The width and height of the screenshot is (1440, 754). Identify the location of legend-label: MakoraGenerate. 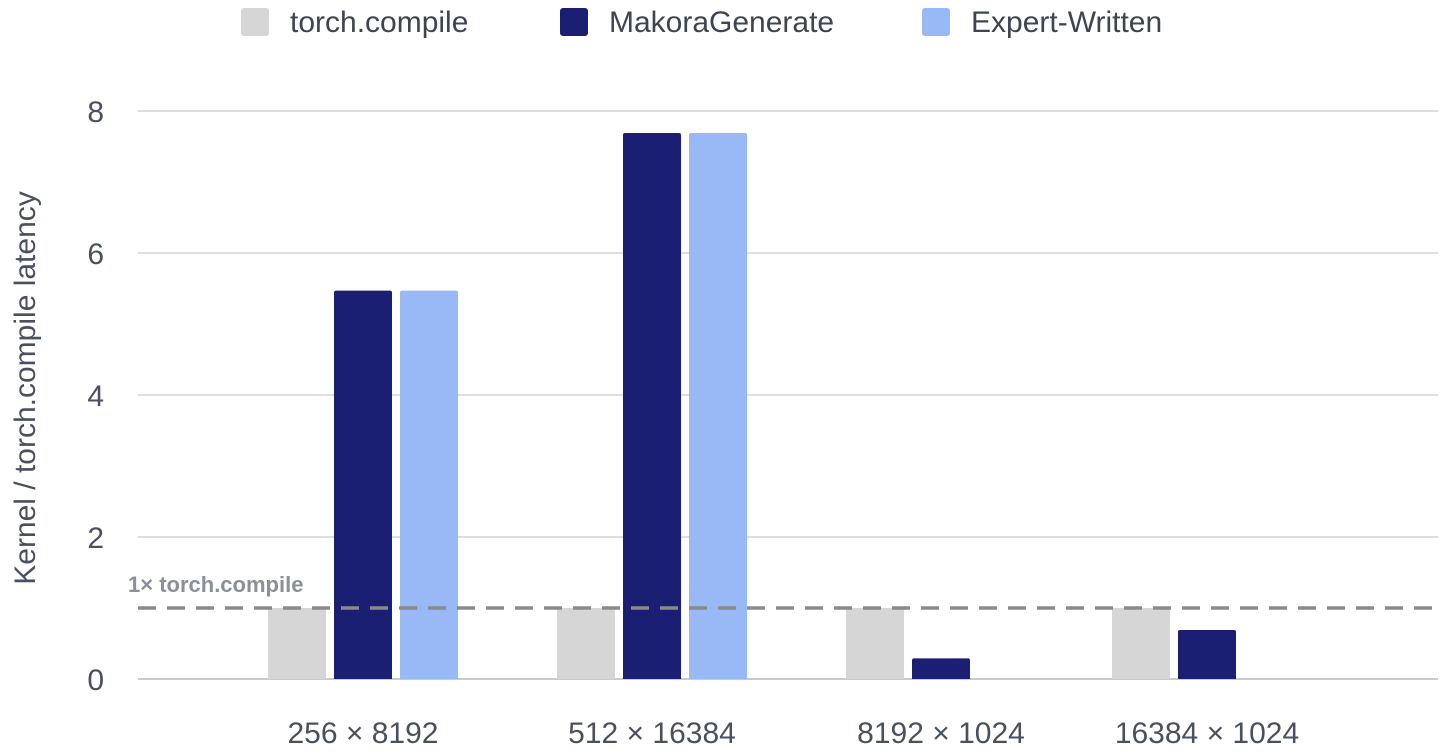
(721, 22).